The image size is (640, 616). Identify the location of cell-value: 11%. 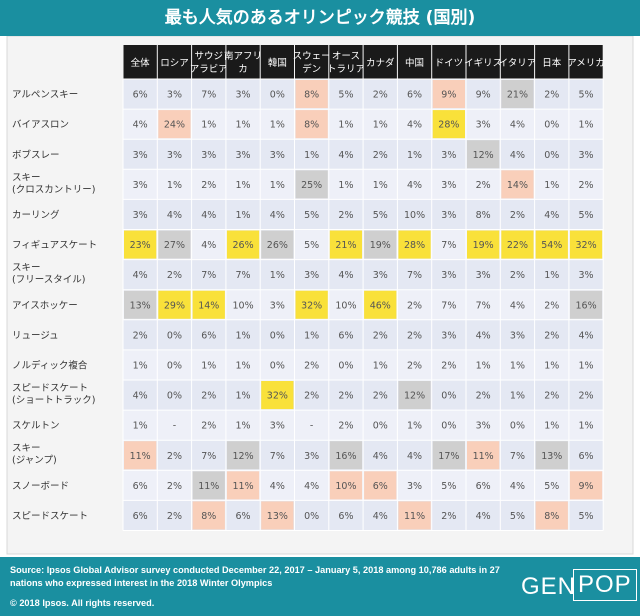
(242, 486).